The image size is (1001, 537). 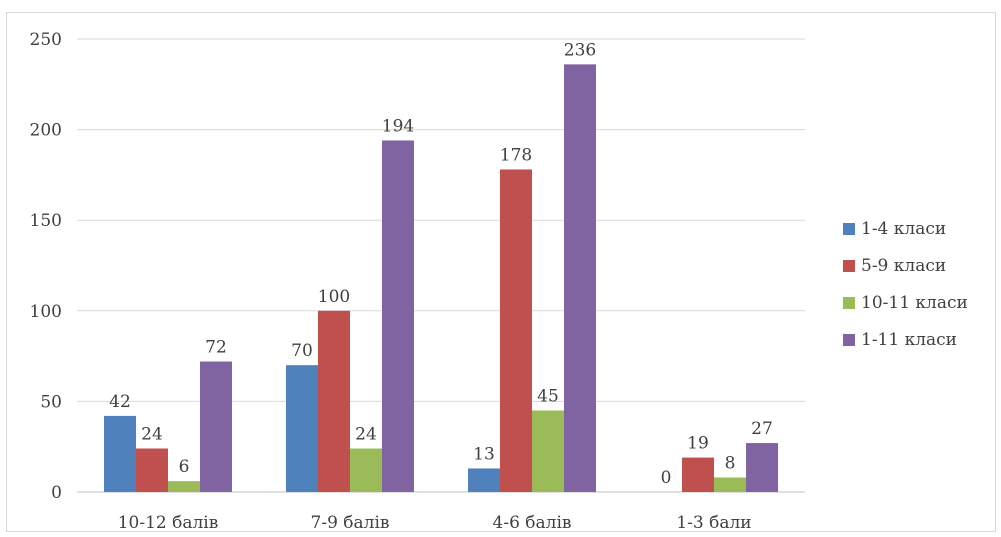 I want to click on legend-label: 5-9 класи, so click(x=904, y=265).